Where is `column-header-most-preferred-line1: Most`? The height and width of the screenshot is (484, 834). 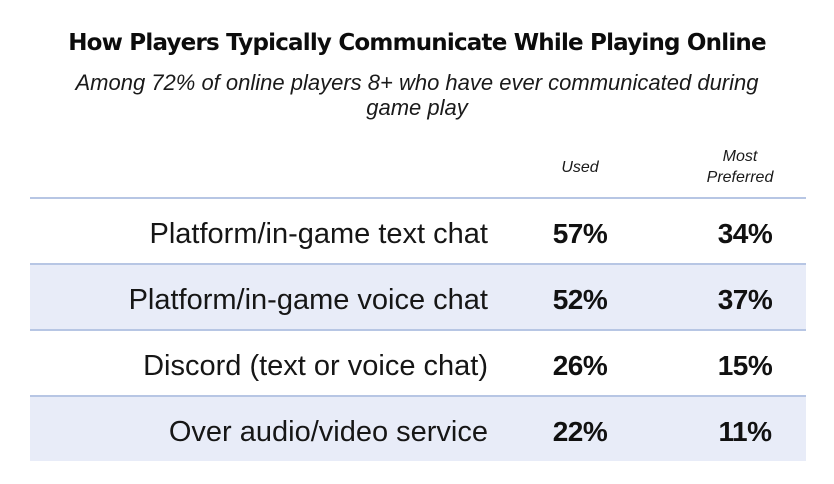
column-header-most-preferred-line1: Most is located at coordinates (740, 156).